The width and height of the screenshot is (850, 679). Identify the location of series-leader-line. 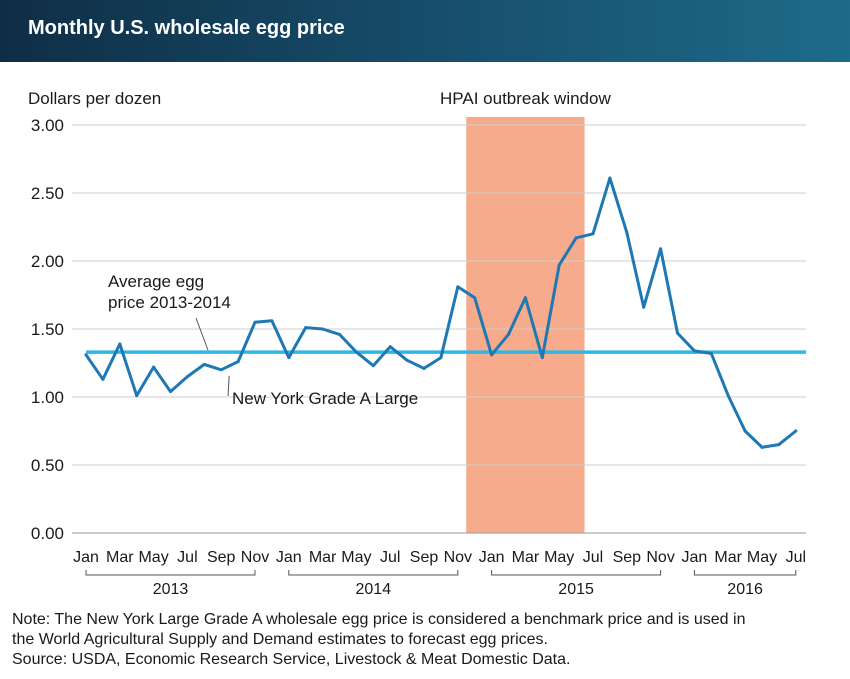
(228, 386).